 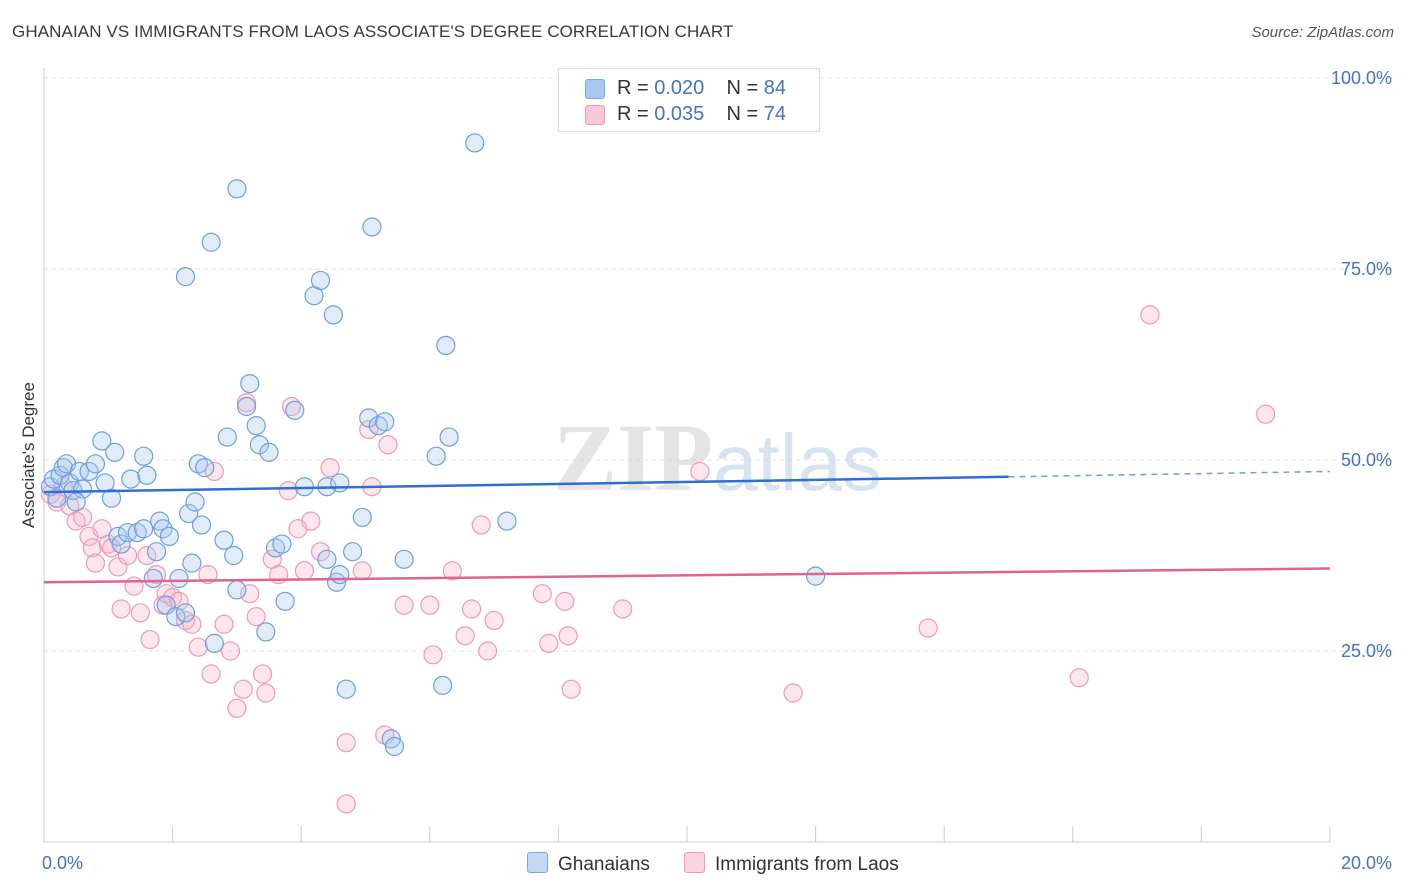 I want to click on y-tick-label: 50.0%, so click(x=1366, y=460).